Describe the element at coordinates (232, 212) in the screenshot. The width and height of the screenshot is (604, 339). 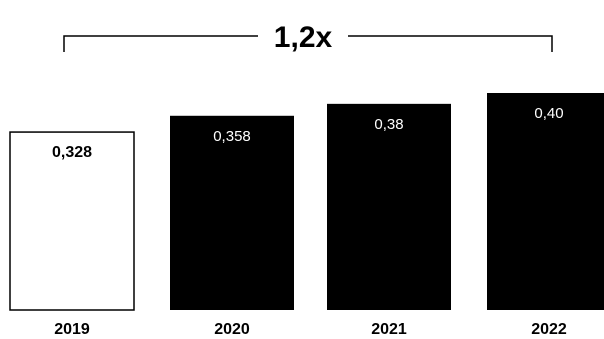
I see `bar-2020` at that location.